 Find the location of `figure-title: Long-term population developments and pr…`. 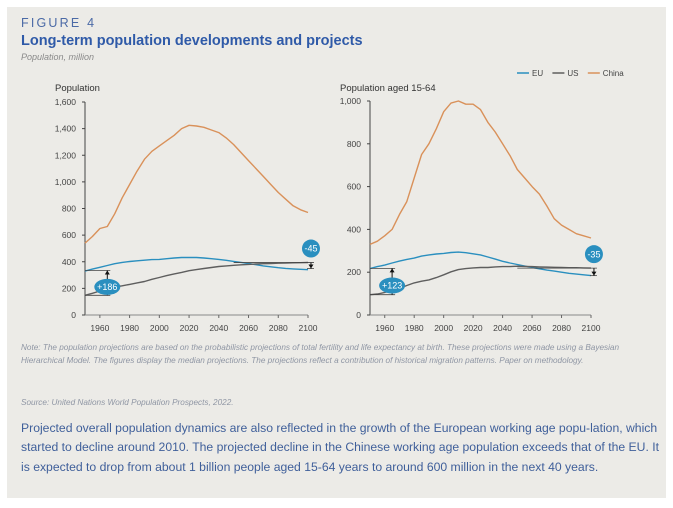

figure-title: Long-term population developments and pr… is located at coordinates (192, 41).